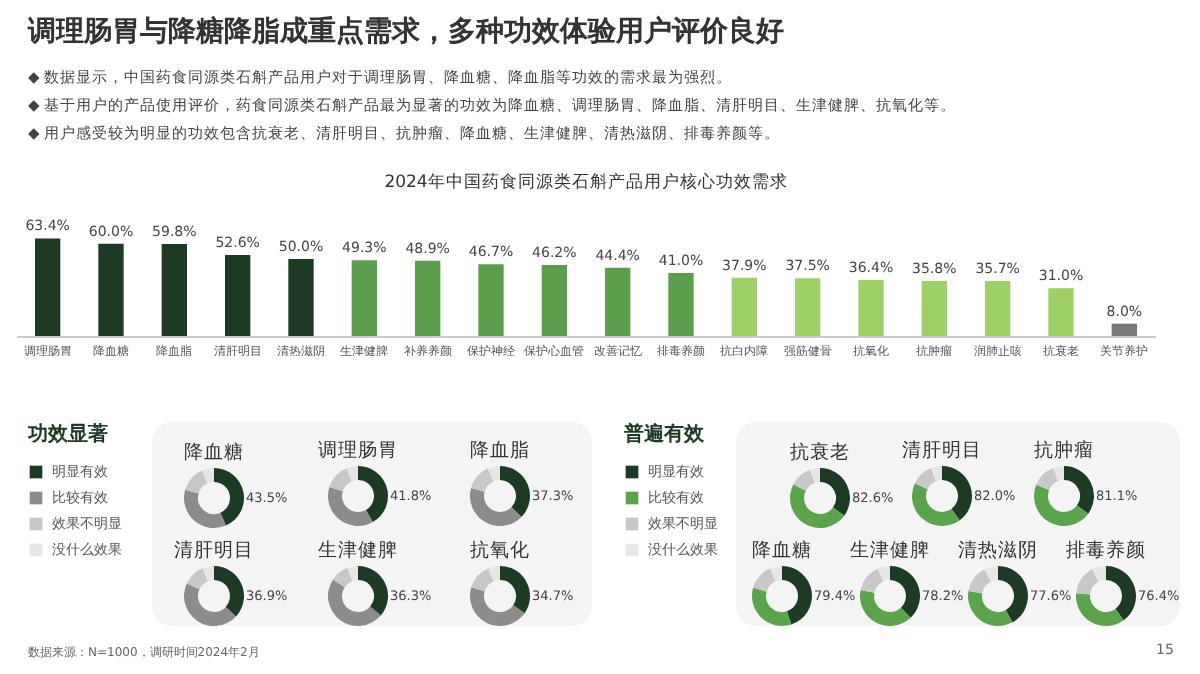 This screenshot has width=1200, height=674. Describe the element at coordinates (500, 550) in the screenshot. I see `chart-title: 抗氧化` at that location.